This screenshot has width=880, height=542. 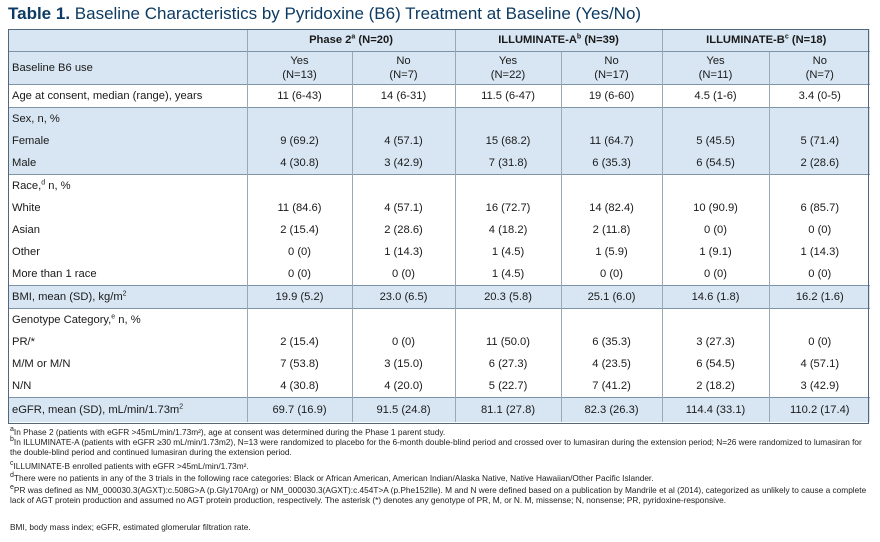 I want to click on row-label: Asian, so click(x=26, y=230).